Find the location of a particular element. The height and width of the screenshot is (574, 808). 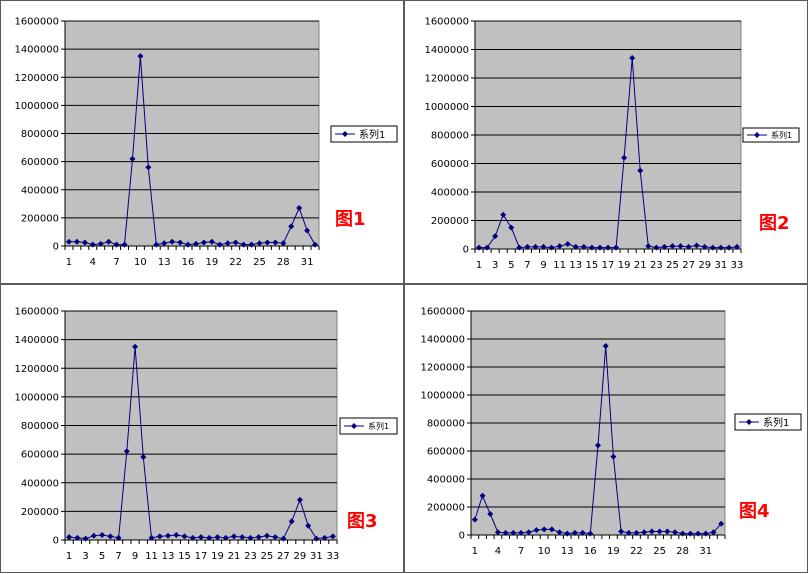

x-tick-label: 25 is located at coordinates (659, 551).